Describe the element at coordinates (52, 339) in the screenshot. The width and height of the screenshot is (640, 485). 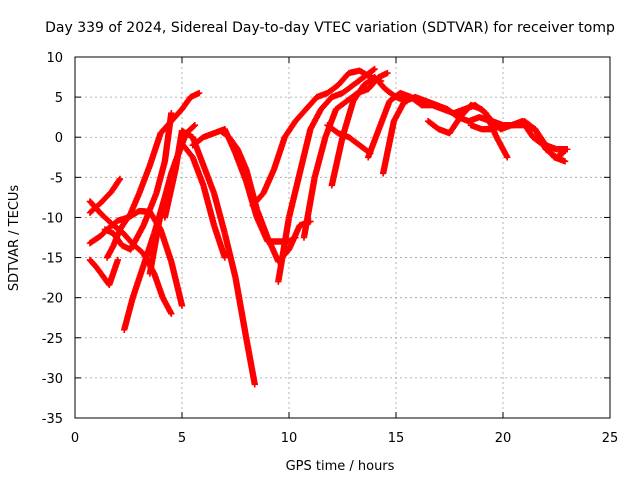
I see `y-tick-label: -25` at that location.